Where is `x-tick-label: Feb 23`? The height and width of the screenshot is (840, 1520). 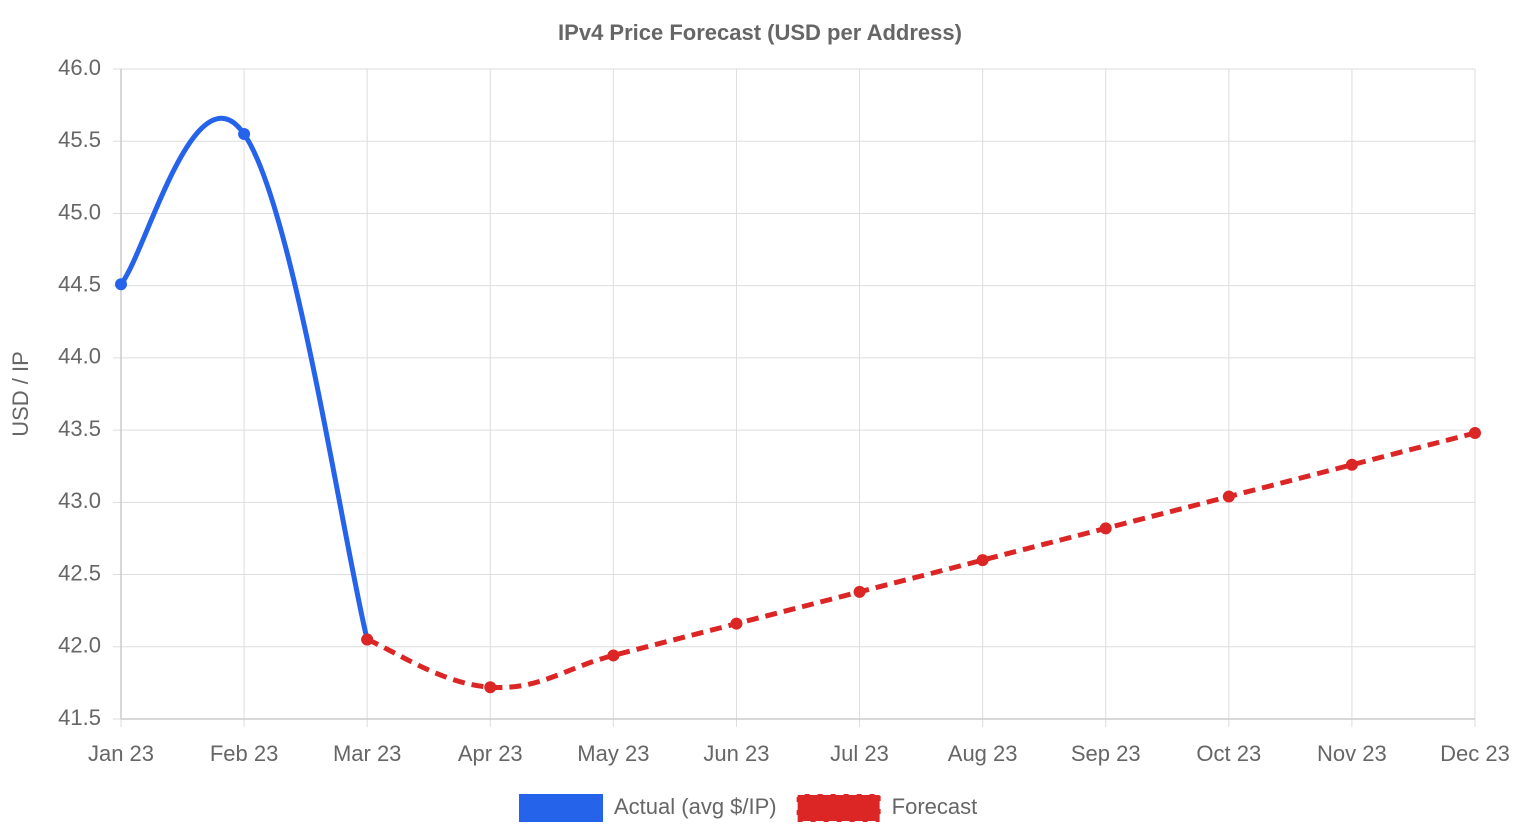 x-tick-label: Feb 23 is located at coordinates (244, 753).